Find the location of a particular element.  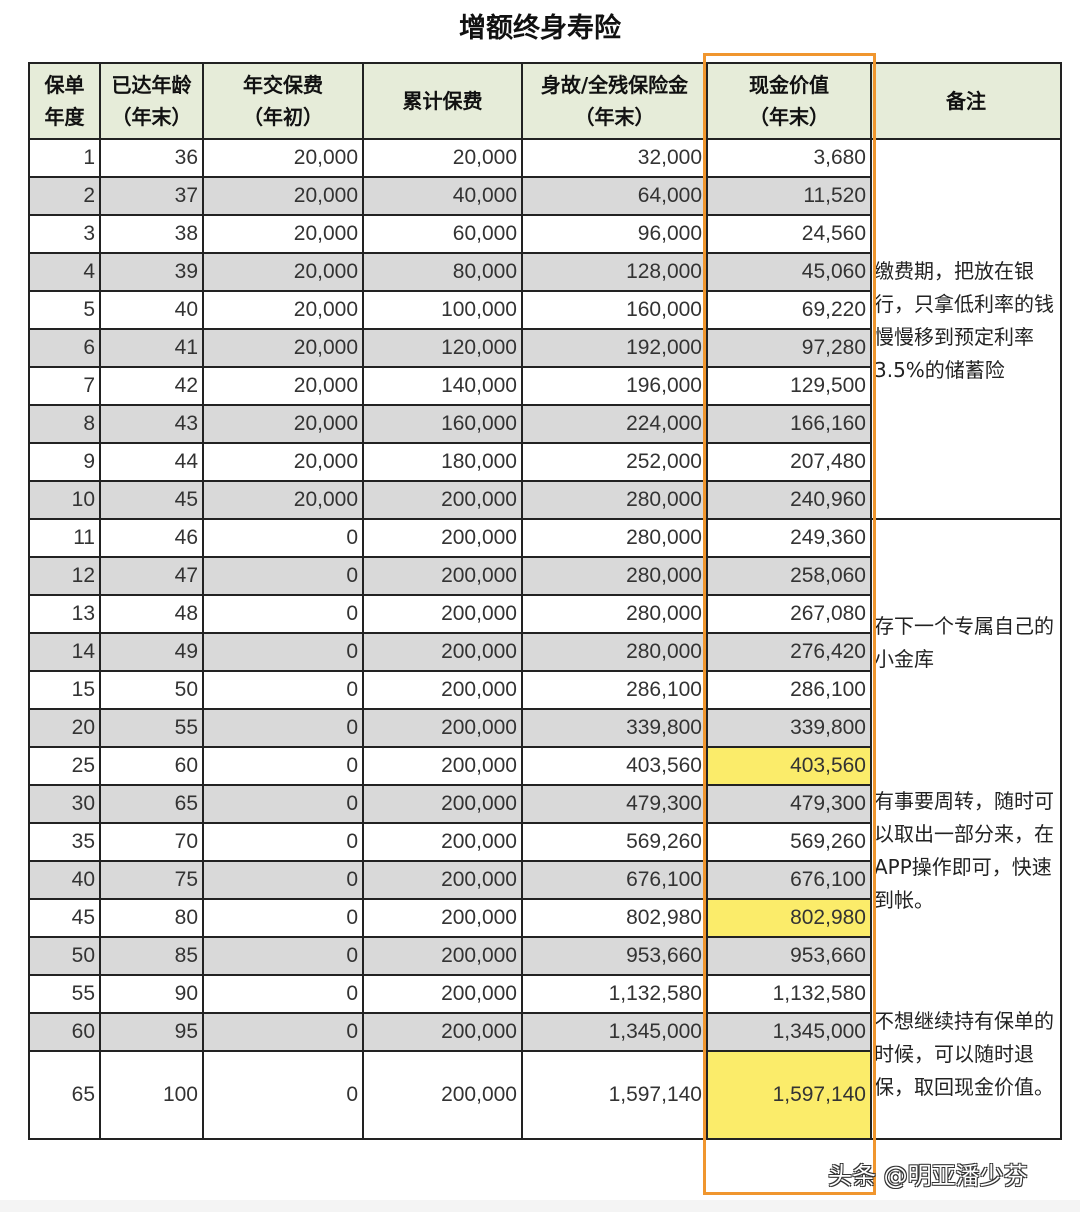

table-cell: 11,520 is located at coordinates (789, 196).